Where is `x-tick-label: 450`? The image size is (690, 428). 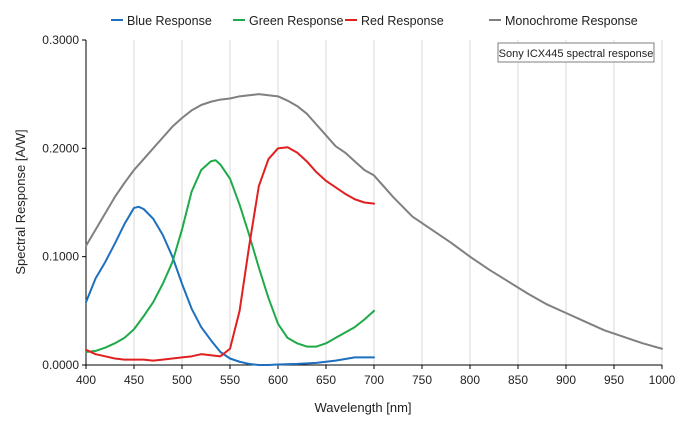
x-tick-label: 450 is located at coordinates (134, 380).